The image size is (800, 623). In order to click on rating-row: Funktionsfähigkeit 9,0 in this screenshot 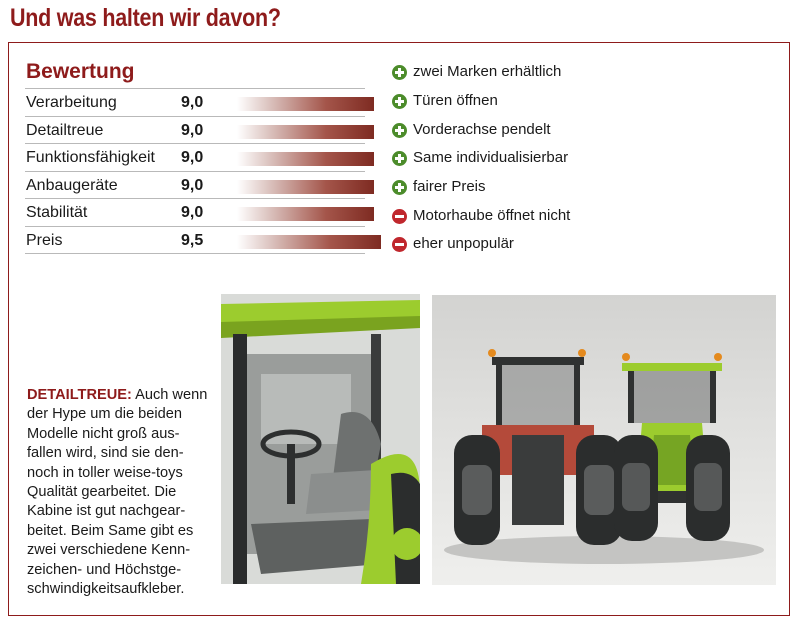, I will do `click(199, 157)`.